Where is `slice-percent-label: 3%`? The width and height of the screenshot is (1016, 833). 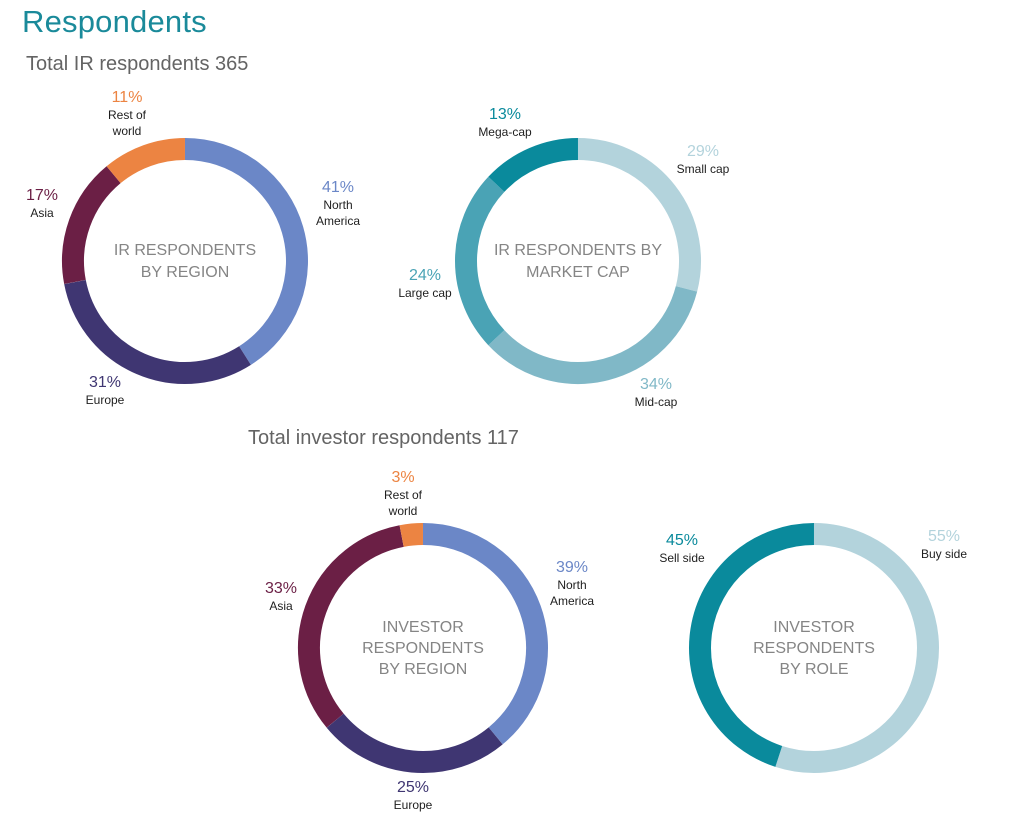 slice-percent-label: 3% is located at coordinates (402, 477).